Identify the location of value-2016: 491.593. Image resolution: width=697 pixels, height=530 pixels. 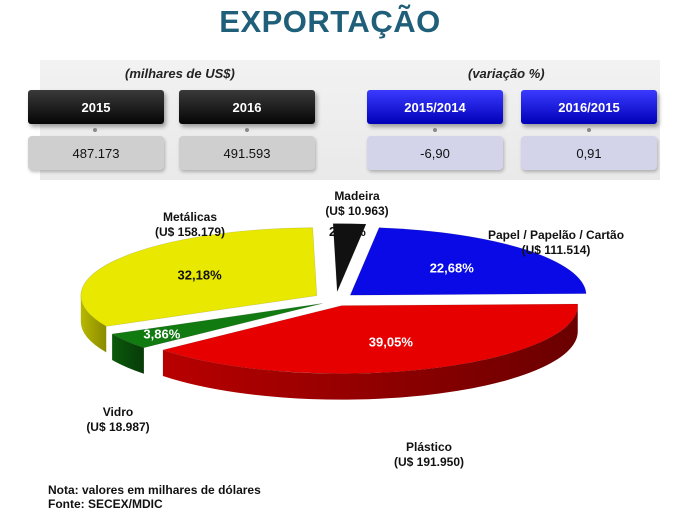
(247, 153).